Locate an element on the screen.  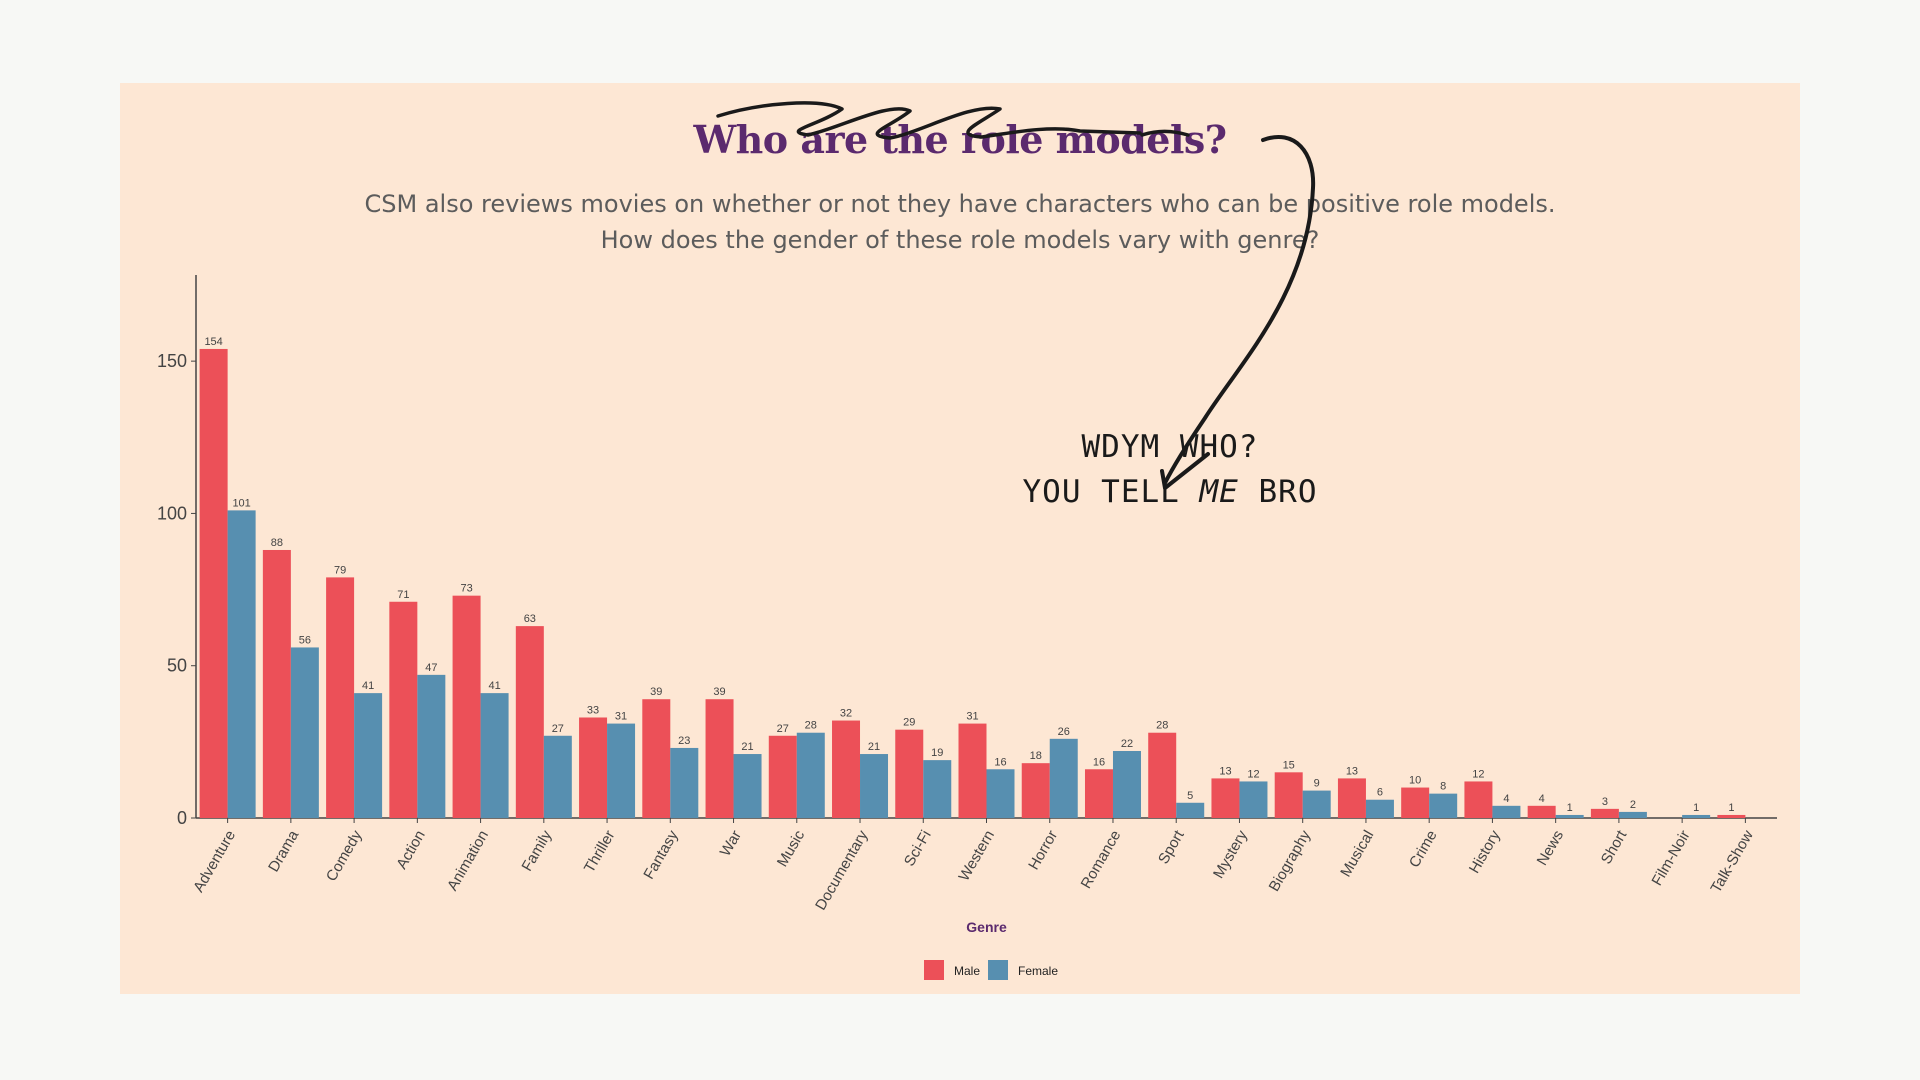
legend-swatch-female is located at coordinates (998, 970).